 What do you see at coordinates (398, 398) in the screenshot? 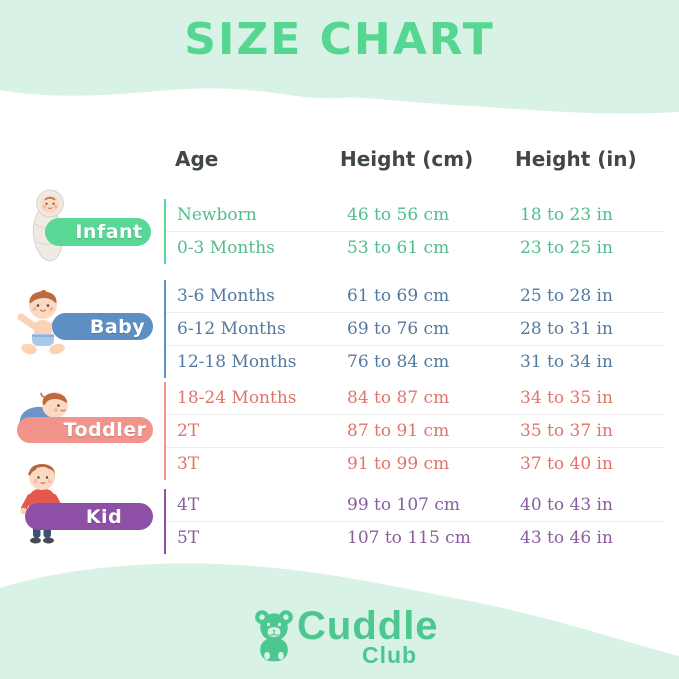
I see `height-cm-cell: 84 to 87 cm` at bounding box center [398, 398].